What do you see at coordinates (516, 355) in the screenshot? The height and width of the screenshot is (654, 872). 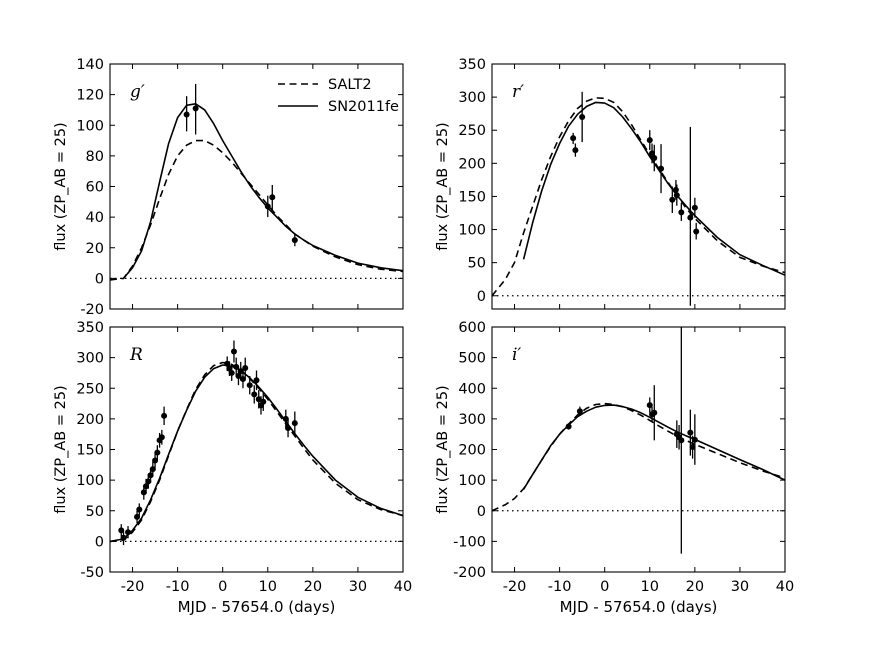 I see `band-label: i′` at bounding box center [516, 355].